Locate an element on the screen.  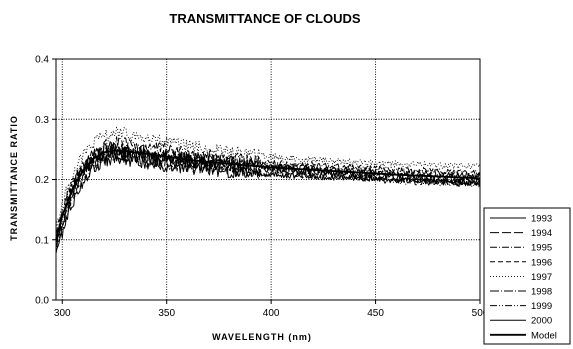
x-tick-label: 400 is located at coordinates (271, 313).